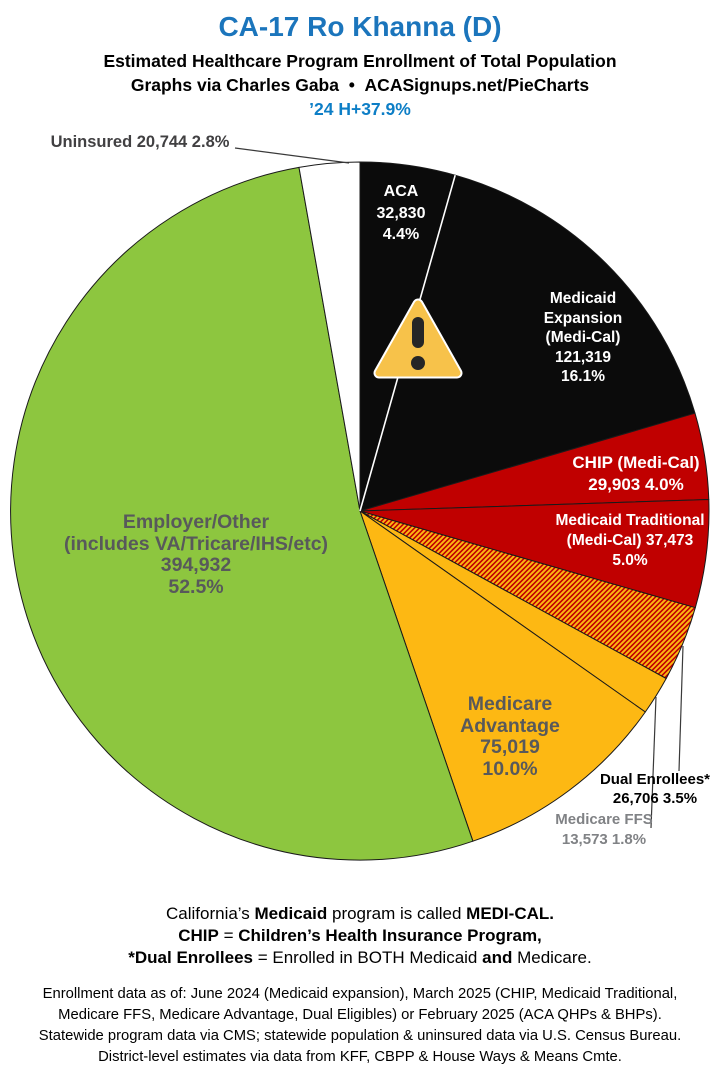 This screenshot has height=1070, width=720. What do you see at coordinates (502, 676) in the screenshot?
I see `pie-slice-medicare-advantage` at bounding box center [502, 676].